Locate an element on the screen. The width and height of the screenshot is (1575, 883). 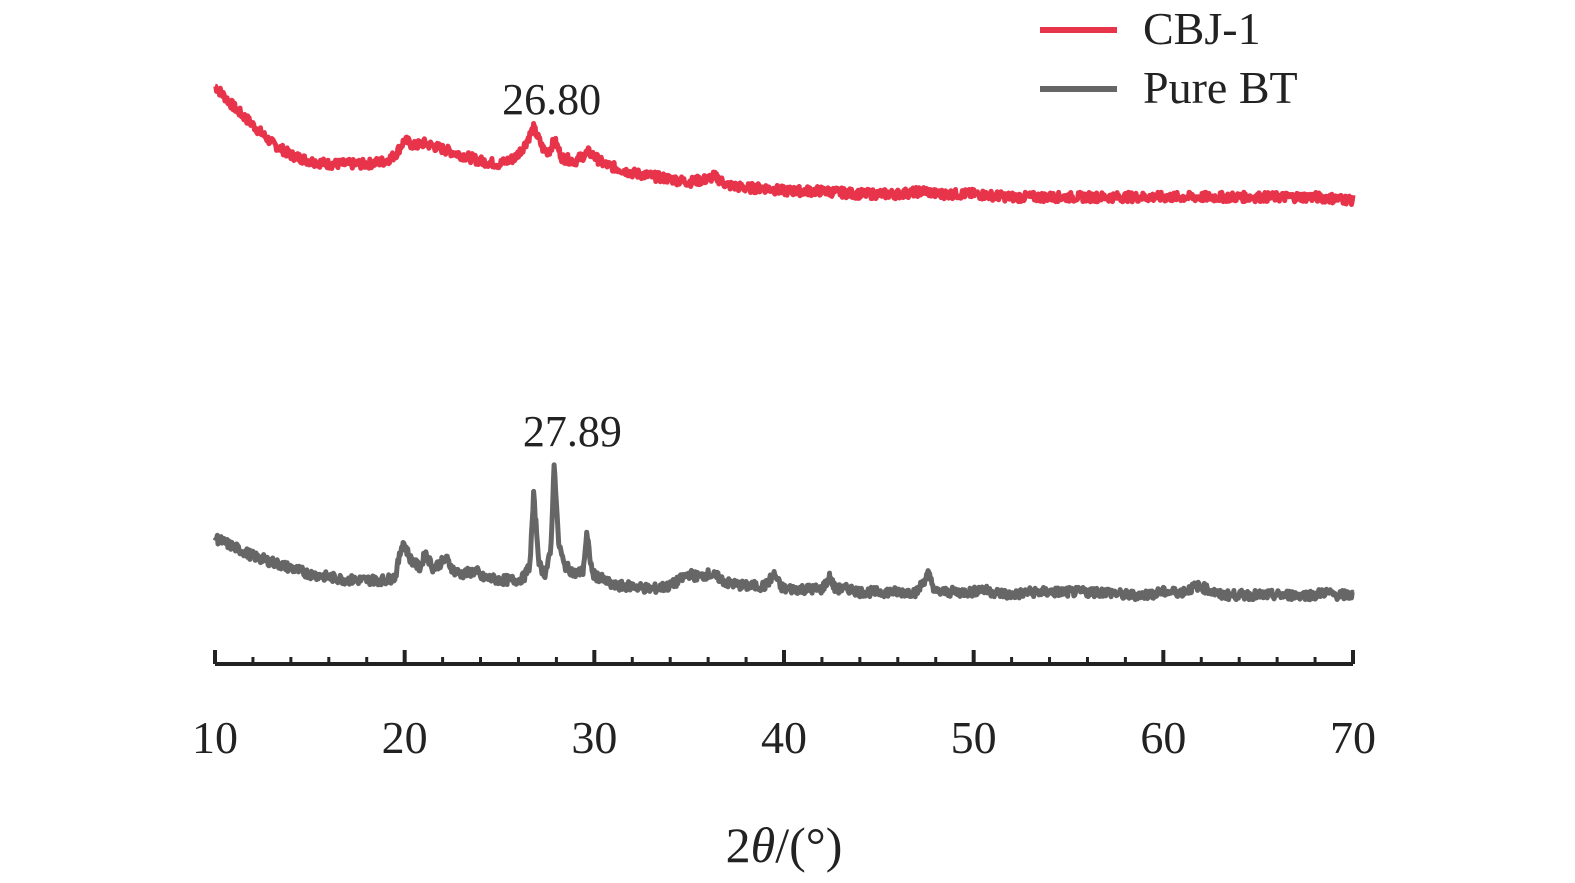
x-tick-label: 70 is located at coordinates (1353, 737).